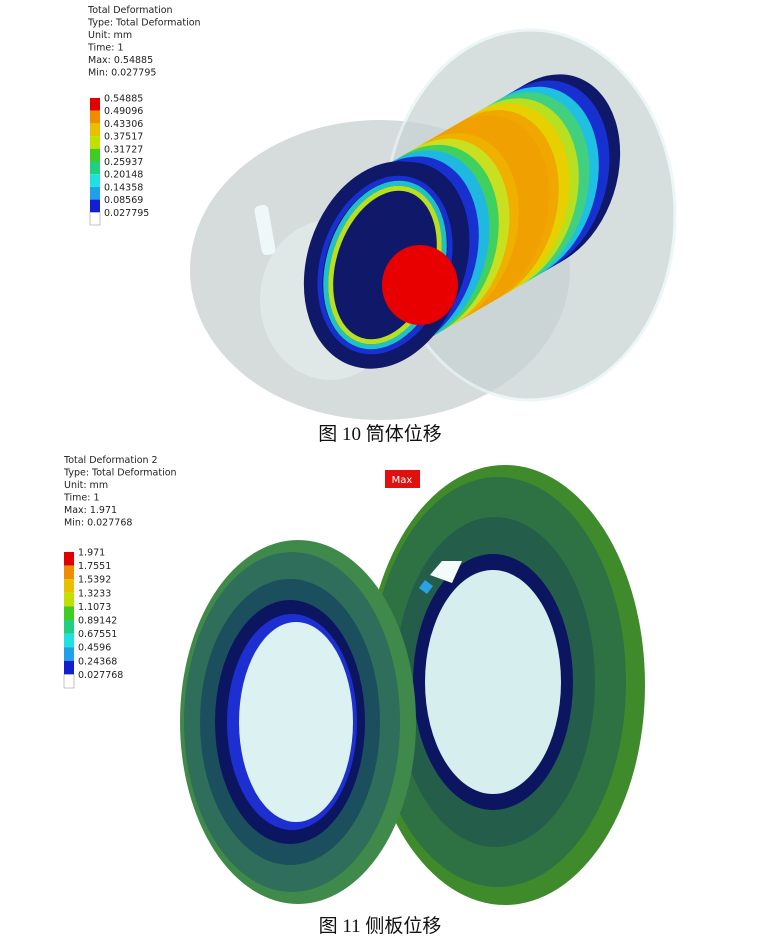 The width and height of the screenshot is (760, 940). I want to click on legend-label: 0.027795, so click(126, 213).